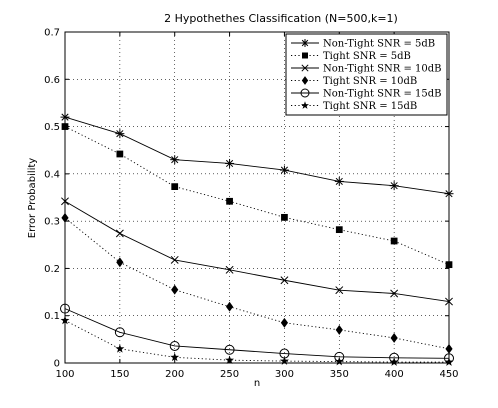 Image resolution: width=498 pixels, height=408 pixels. Describe the element at coordinates (281, 18) in the screenshot. I see `chart-title: 2 Hypothethes Classification (N=500,k=1)` at that location.